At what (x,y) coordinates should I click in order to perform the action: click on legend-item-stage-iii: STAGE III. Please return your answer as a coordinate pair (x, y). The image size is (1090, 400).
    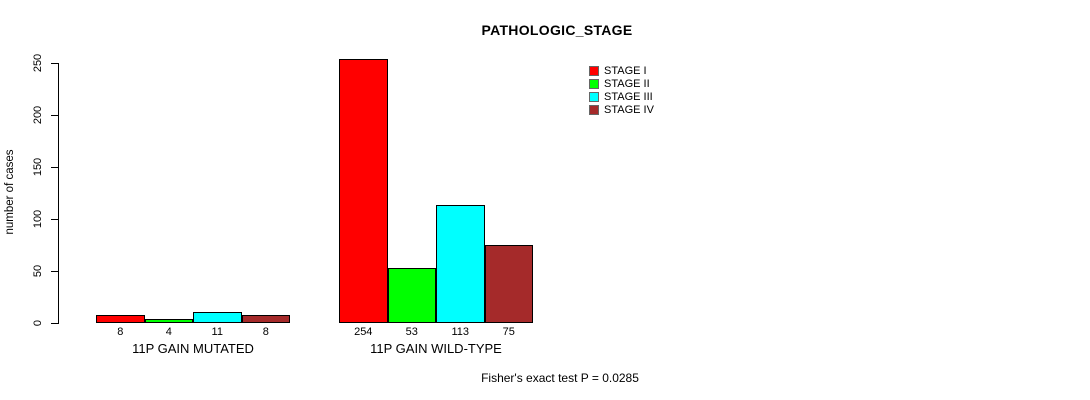
    Looking at the image, I should click on (621, 96).